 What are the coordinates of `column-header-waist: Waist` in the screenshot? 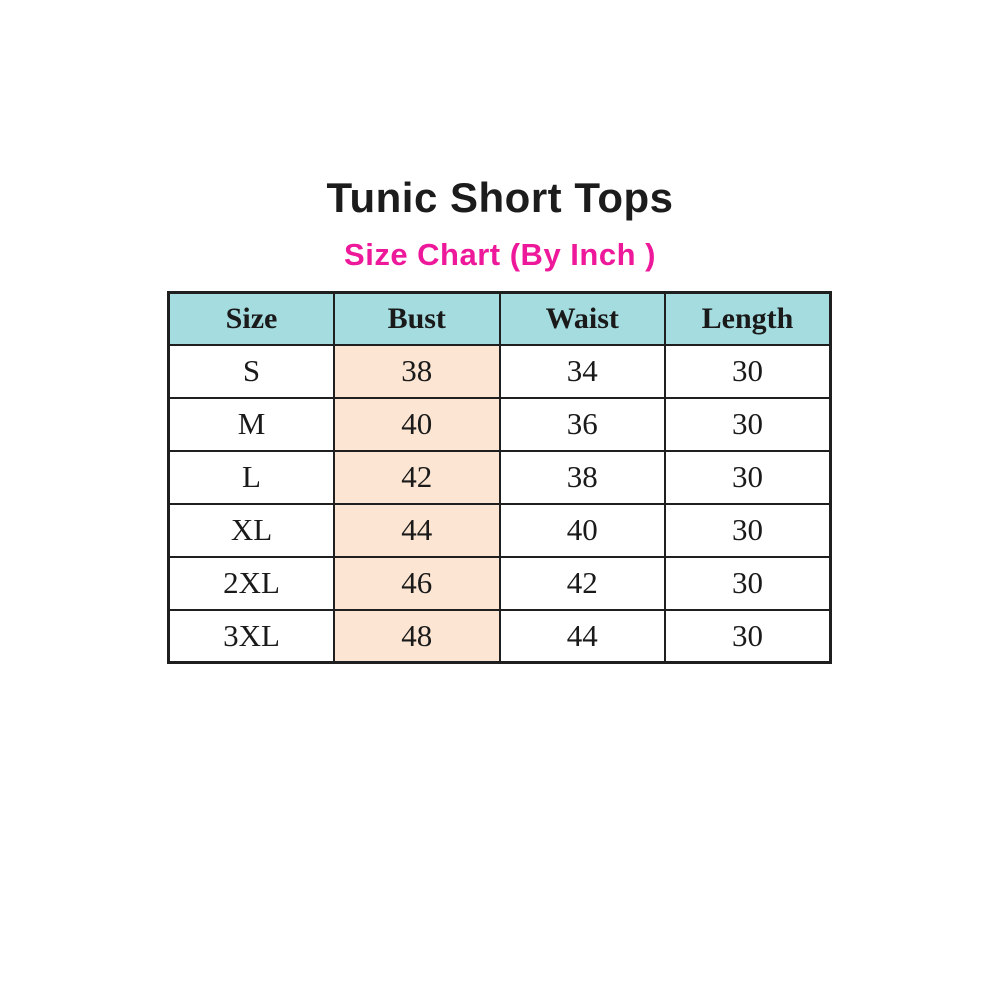 It's located at (582, 318).